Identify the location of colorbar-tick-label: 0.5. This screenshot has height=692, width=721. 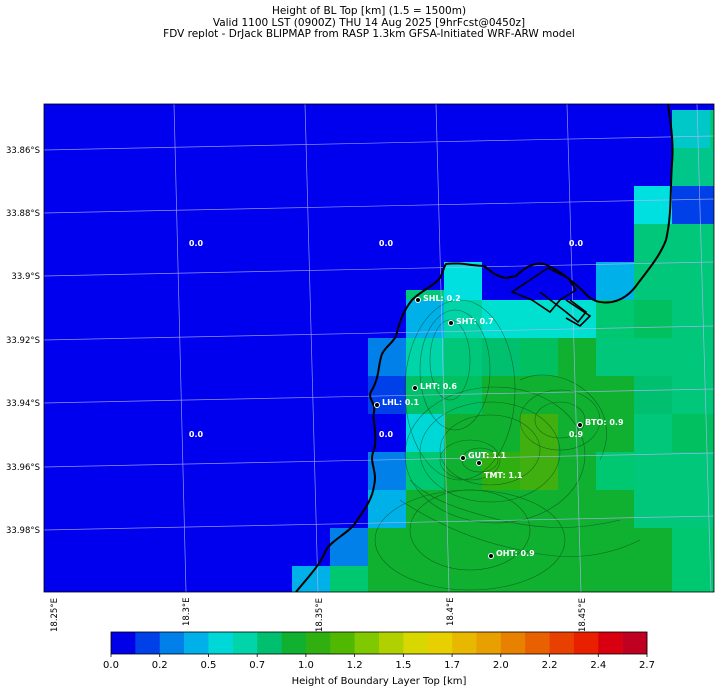
(209, 665).